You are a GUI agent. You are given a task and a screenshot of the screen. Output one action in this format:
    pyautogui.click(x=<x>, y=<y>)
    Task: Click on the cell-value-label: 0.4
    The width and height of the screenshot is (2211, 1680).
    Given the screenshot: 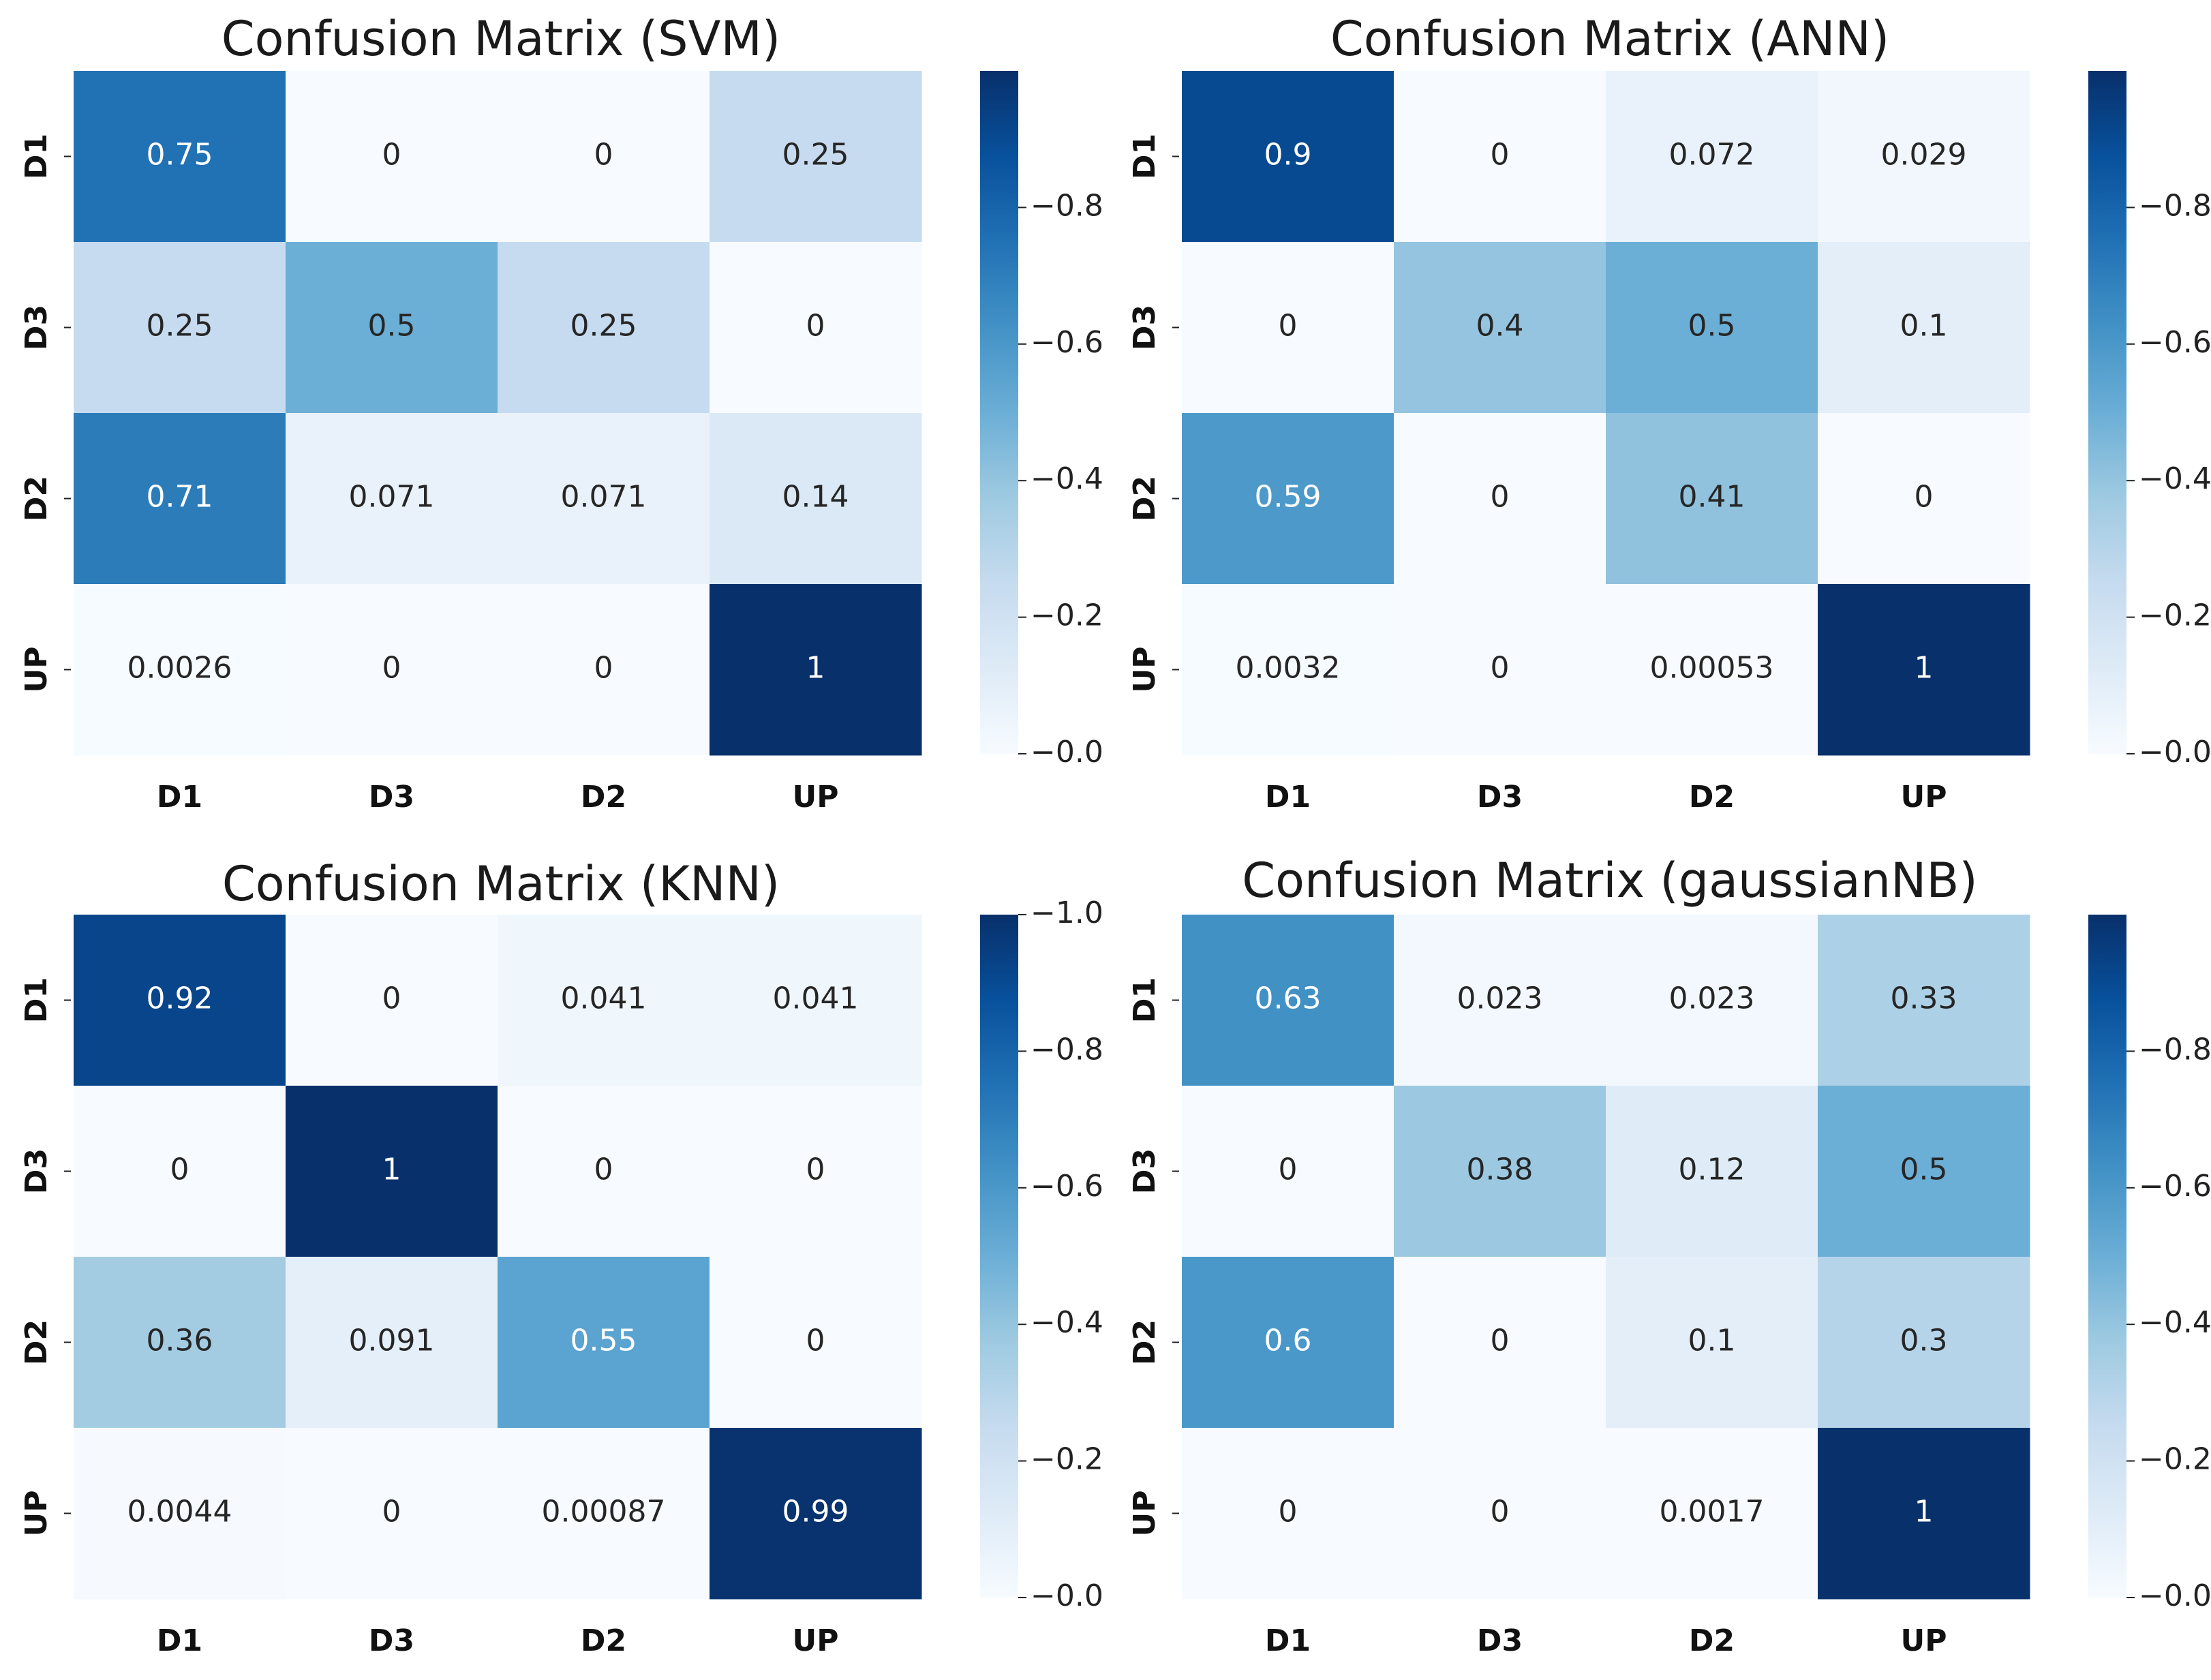 What is the action you would take?
    pyautogui.click(x=1500, y=326)
    